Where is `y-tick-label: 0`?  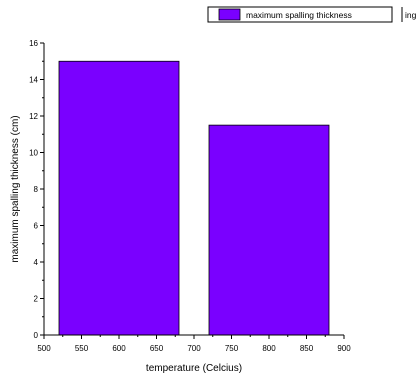
y-tick-label: 0 is located at coordinates (36, 335).